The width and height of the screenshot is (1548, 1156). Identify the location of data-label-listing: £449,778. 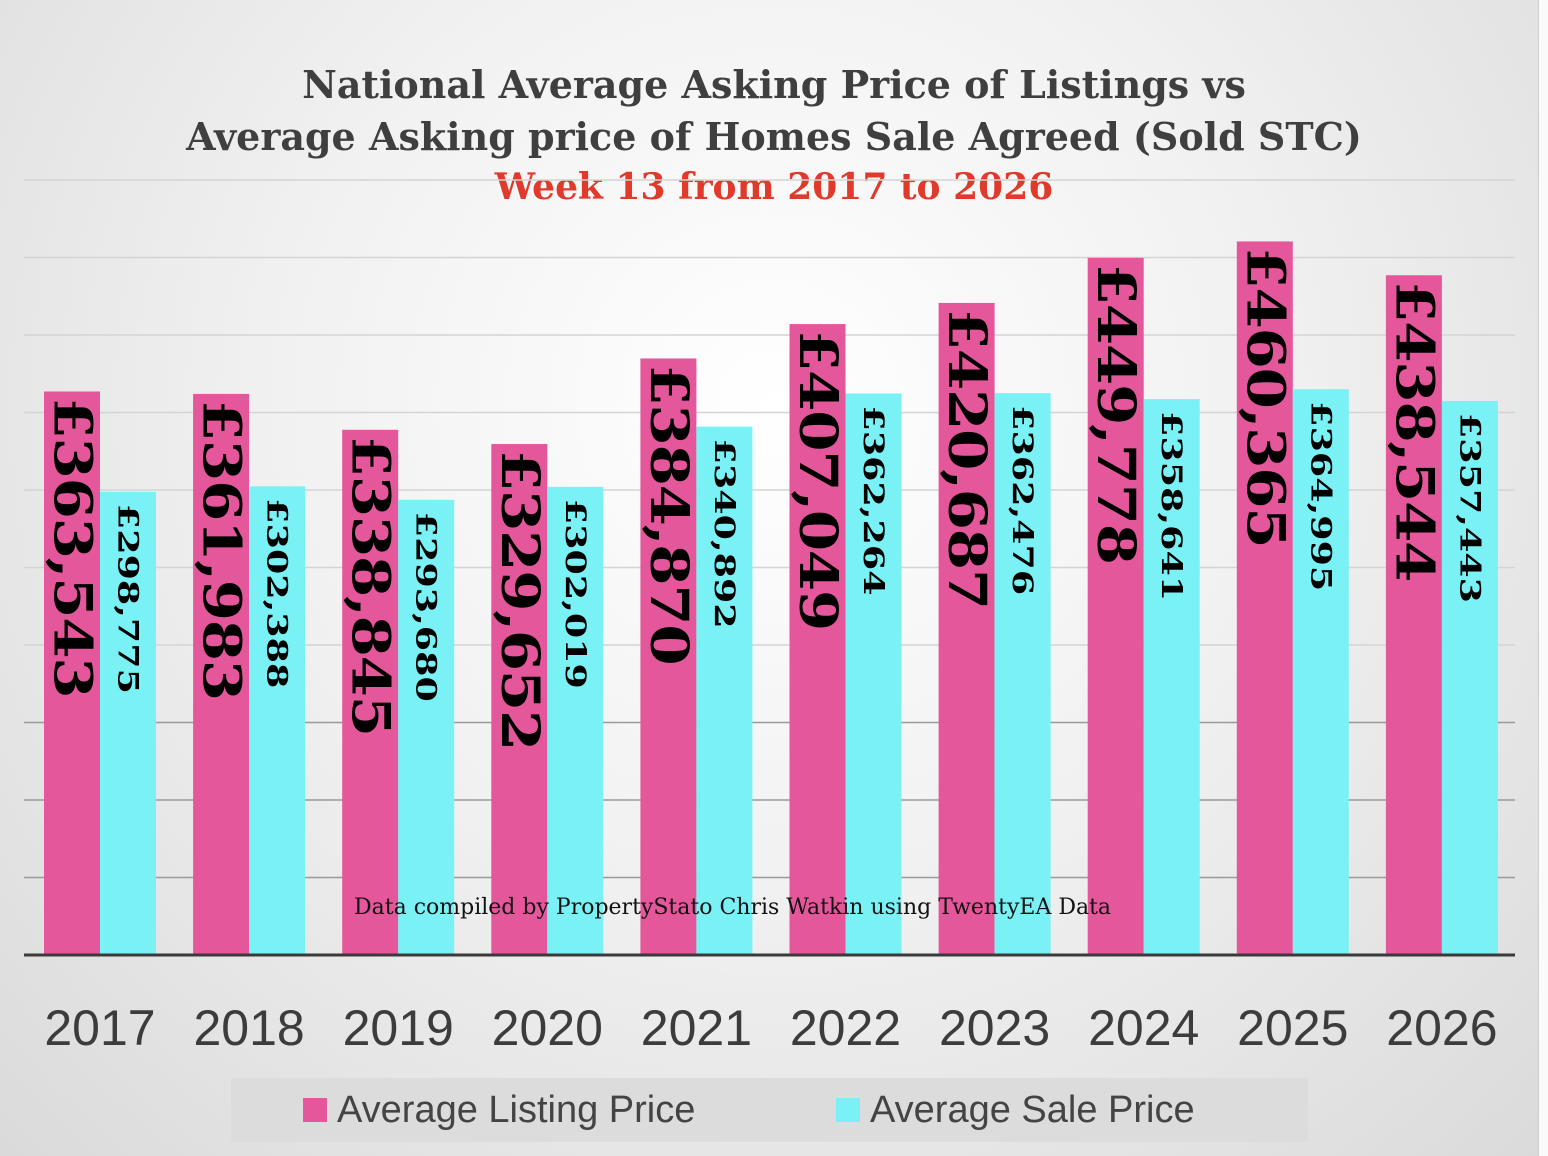
(1115, 414).